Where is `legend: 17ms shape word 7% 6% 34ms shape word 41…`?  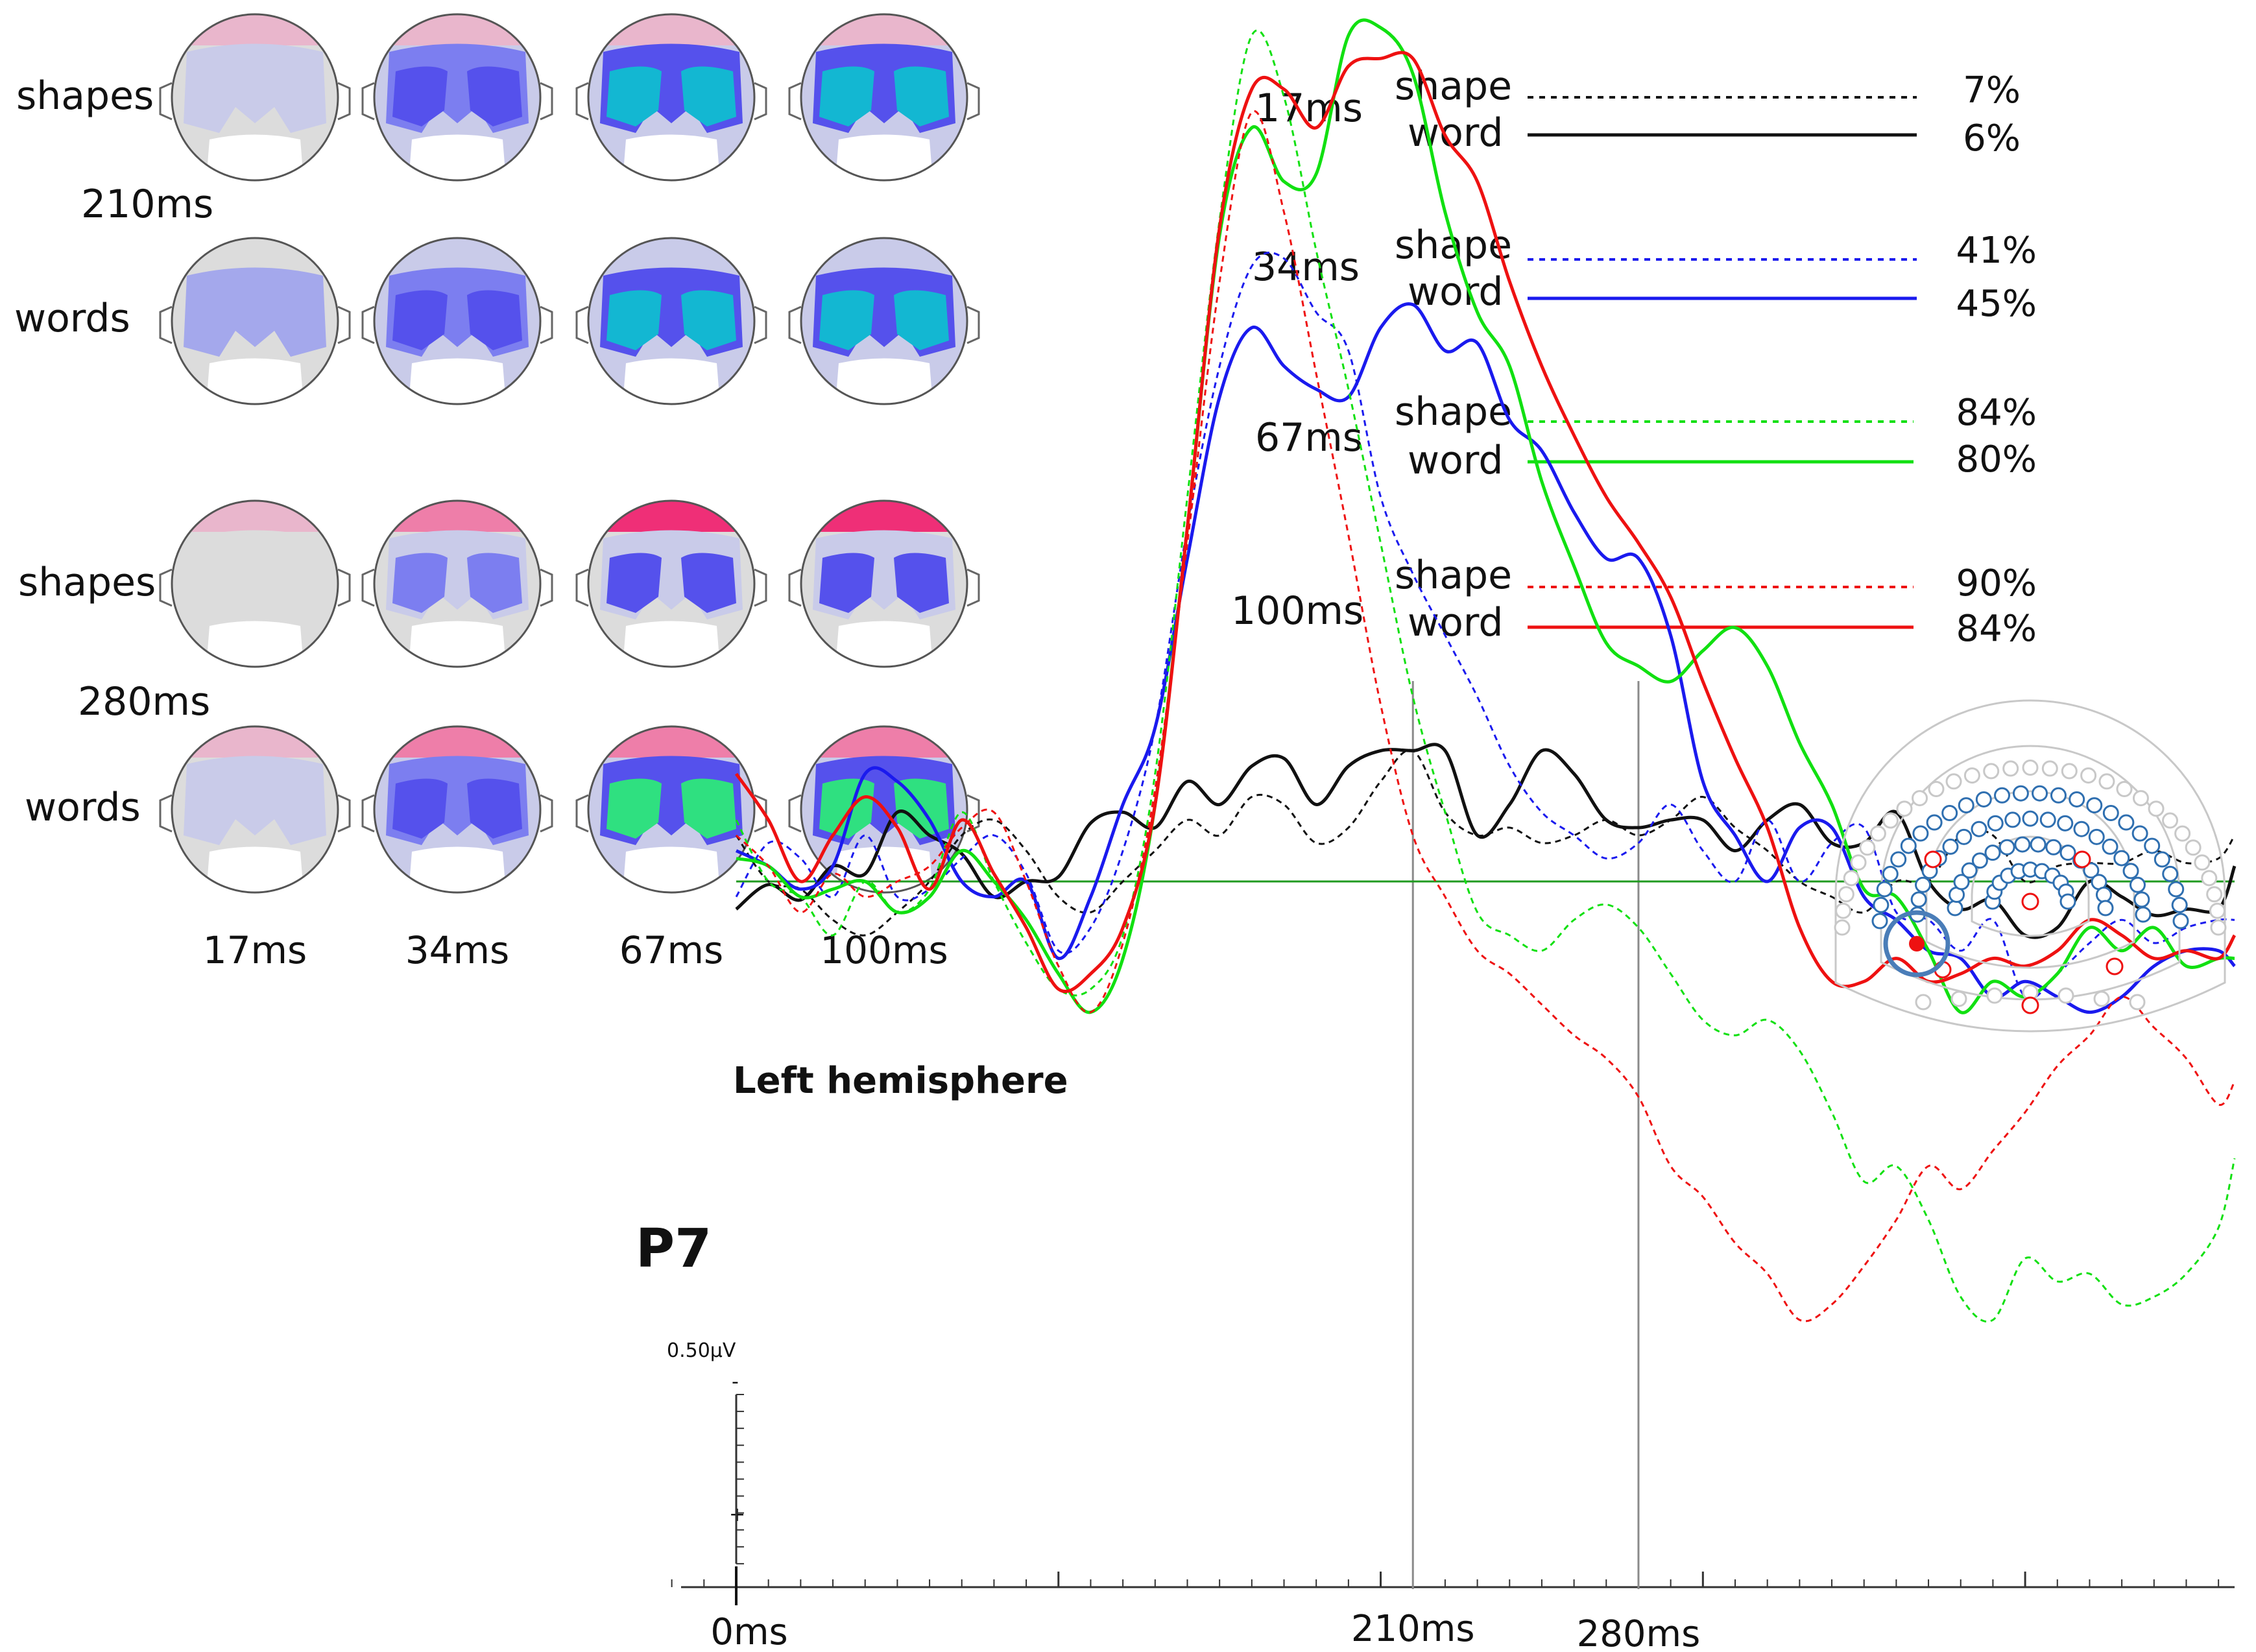
legend: 17ms shape word 7% 6% 34ms shape word 41… is located at coordinates (1634, 357).